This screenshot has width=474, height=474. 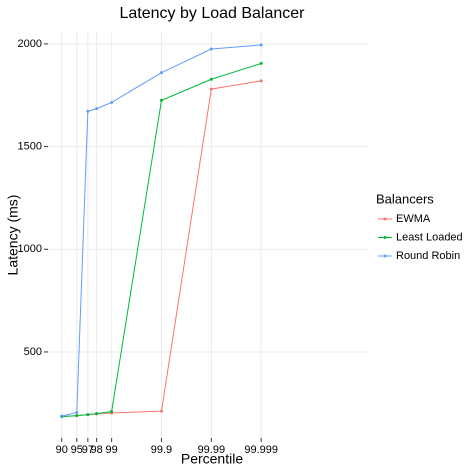 I want to click on legend-label: Least Loaded, so click(x=429, y=237).